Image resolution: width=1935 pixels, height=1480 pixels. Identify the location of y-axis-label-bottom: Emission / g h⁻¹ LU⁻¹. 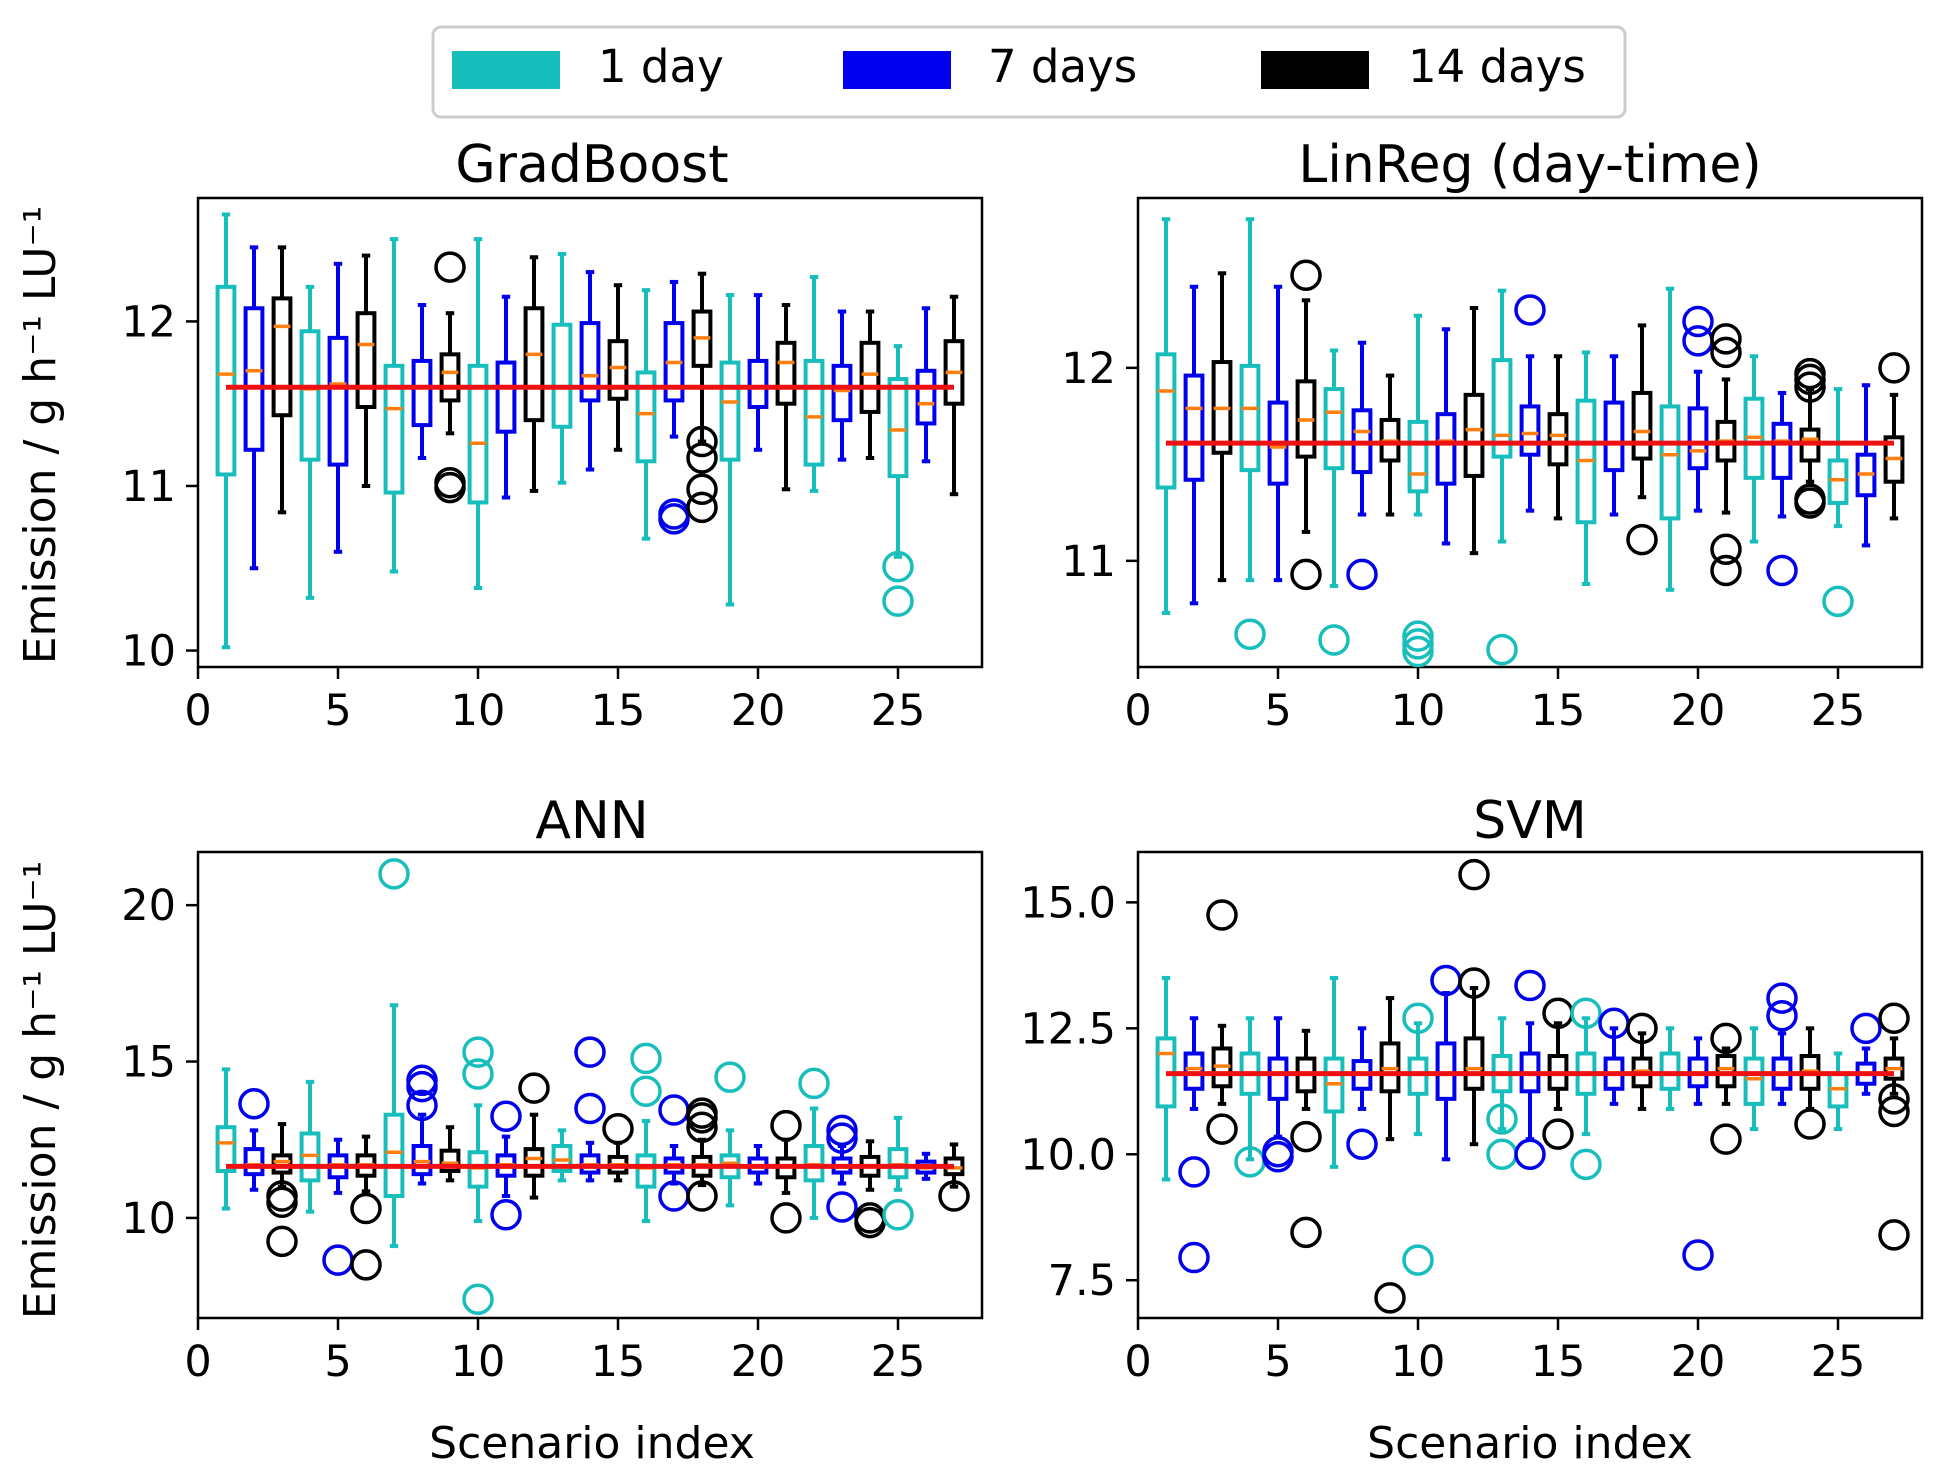
(40, 1090).